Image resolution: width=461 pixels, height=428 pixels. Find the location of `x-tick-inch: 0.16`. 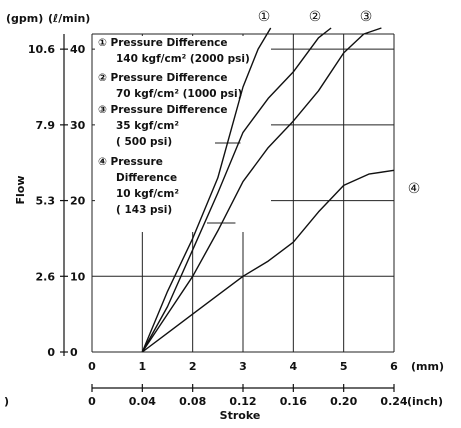

x-tick-inch: 0.16 is located at coordinates (293, 401).